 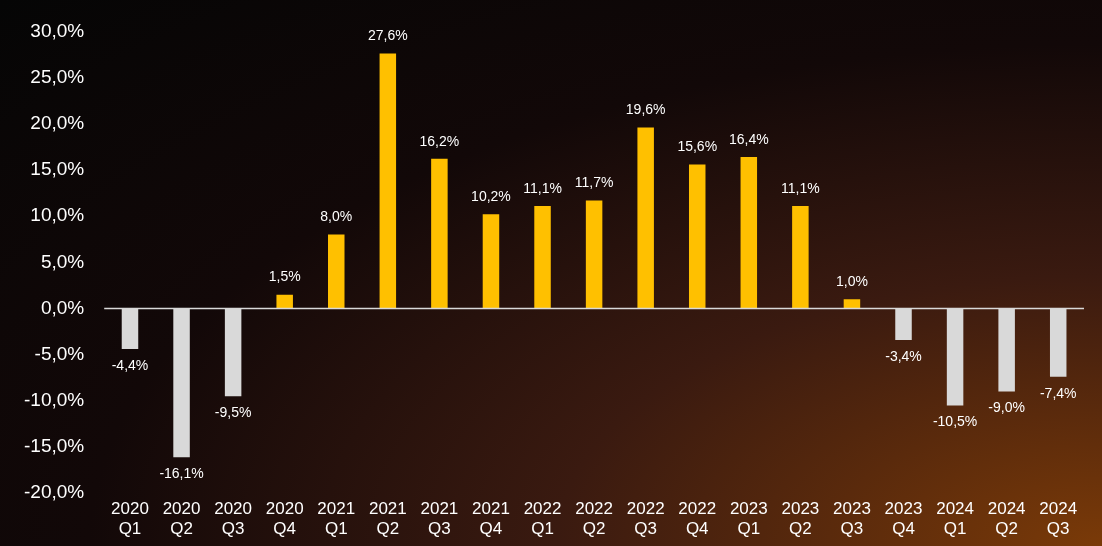 What do you see at coordinates (62, 307) in the screenshot?
I see `y-tick-label: 0,0%` at bounding box center [62, 307].